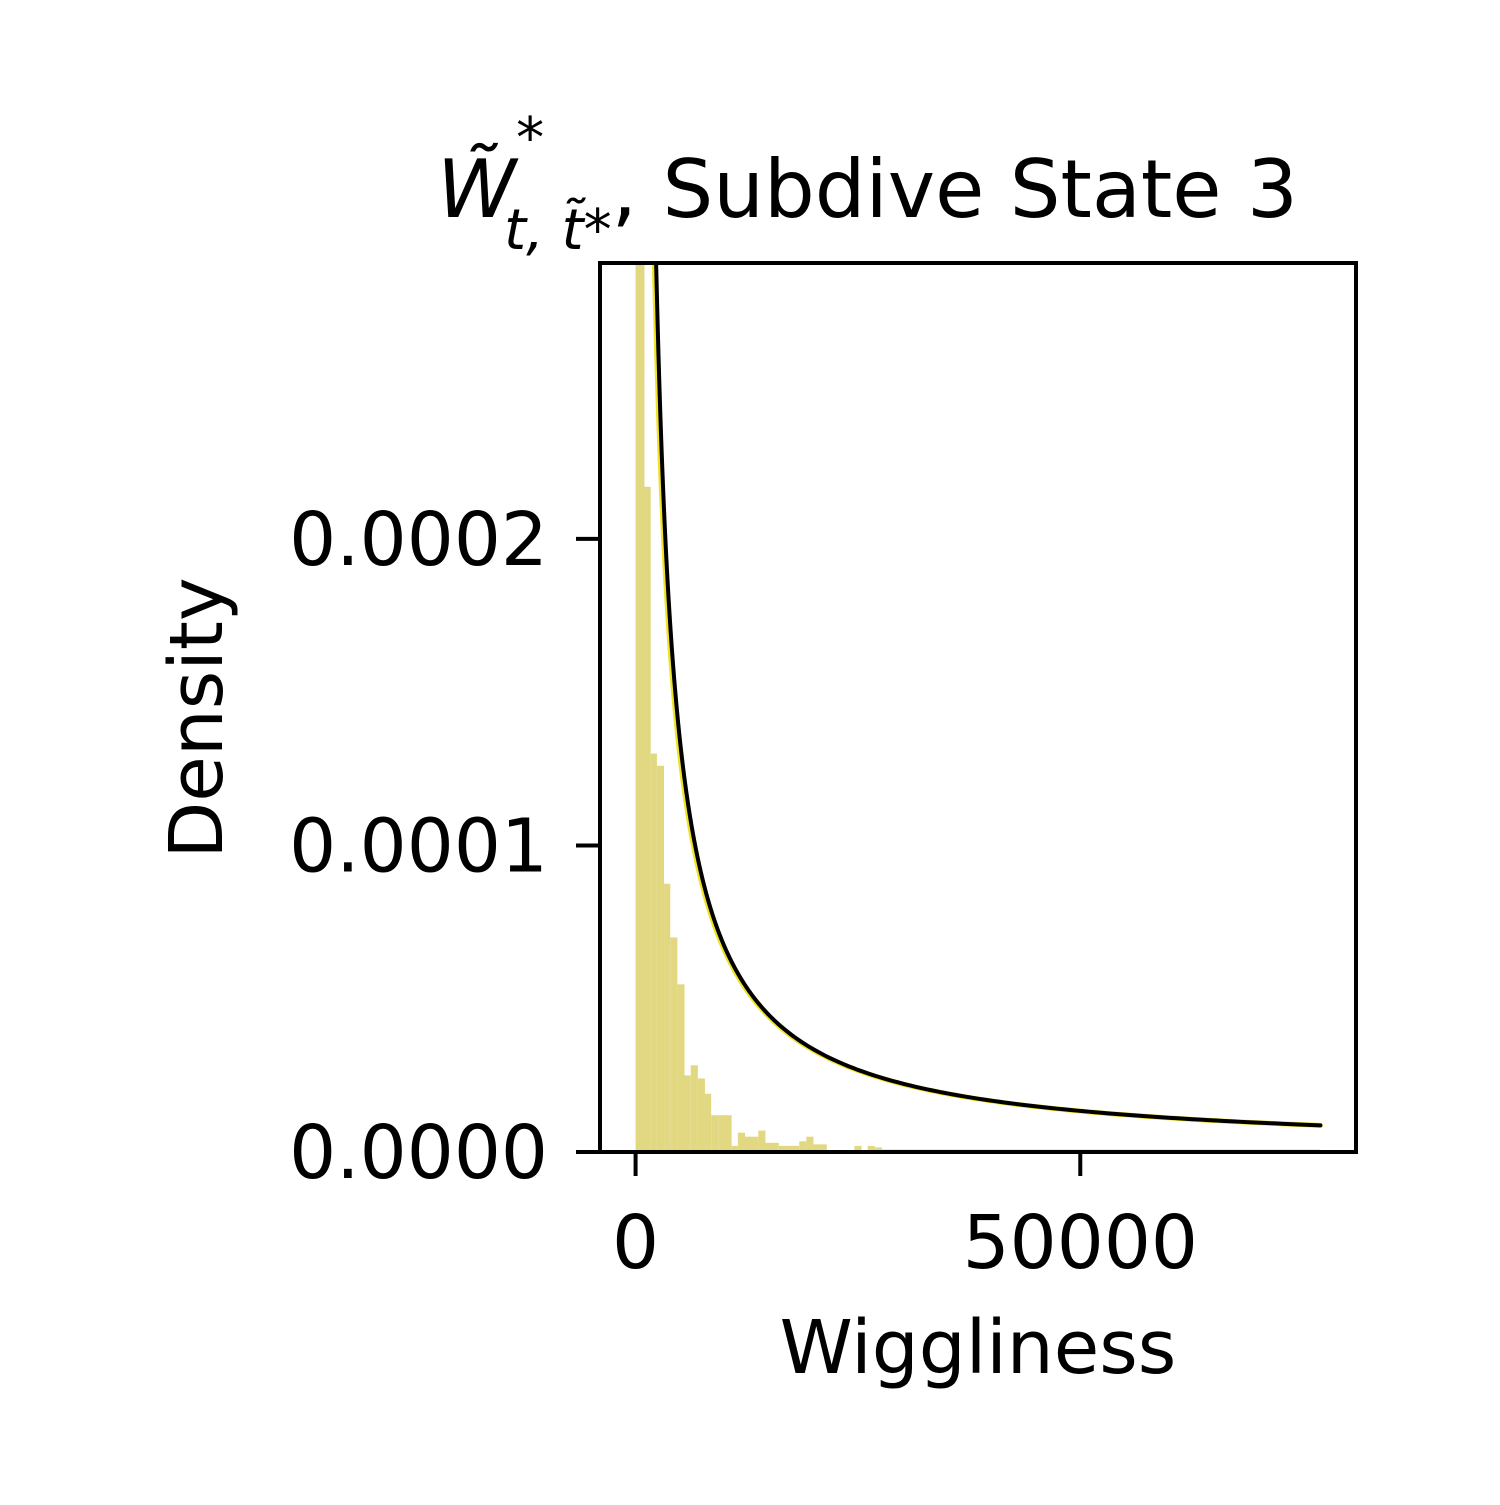 This screenshot has height=1505, width=1500. What do you see at coordinates (978, 1348) in the screenshot?
I see `x-axis-label: Wiggliness` at bounding box center [978, 1348].